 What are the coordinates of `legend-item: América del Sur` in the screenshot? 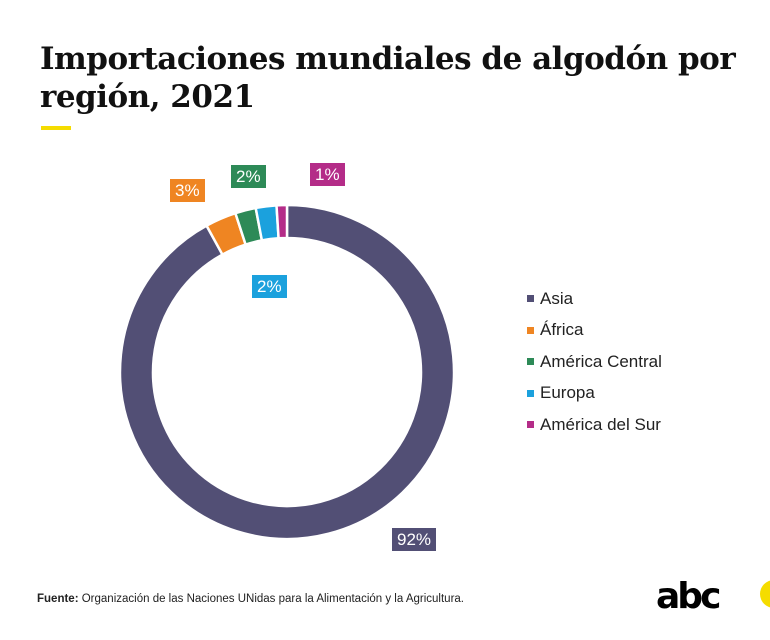 It's located at (594, 425).